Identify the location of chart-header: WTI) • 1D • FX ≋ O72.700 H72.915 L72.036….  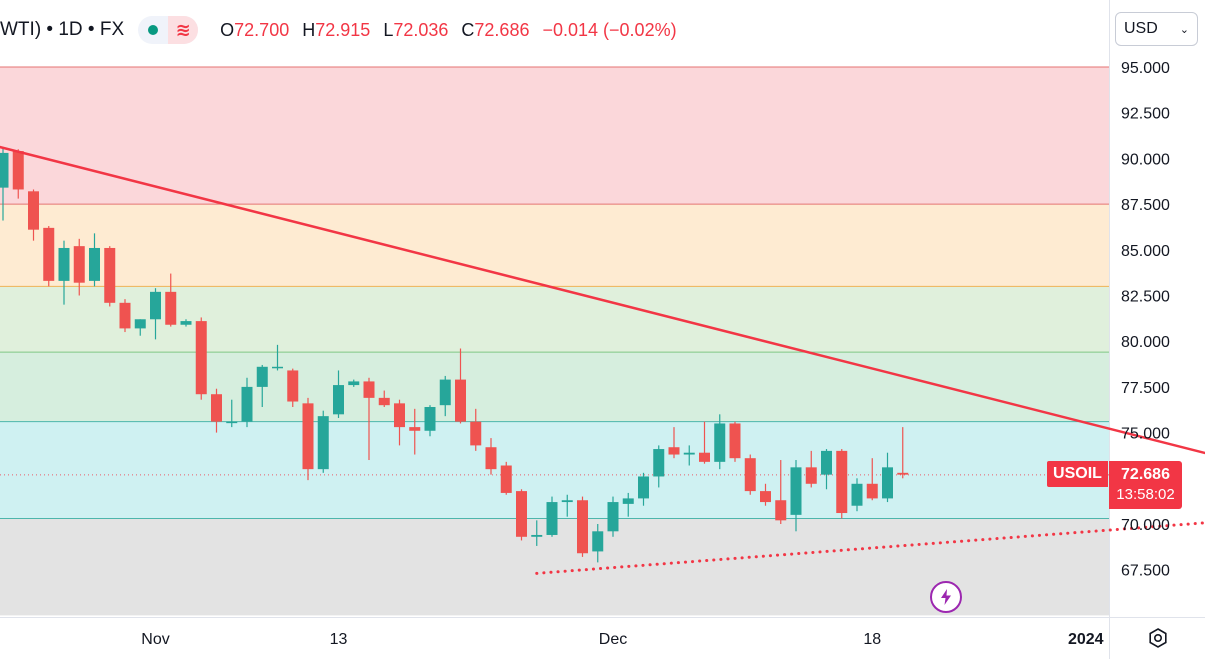
(338, 30).